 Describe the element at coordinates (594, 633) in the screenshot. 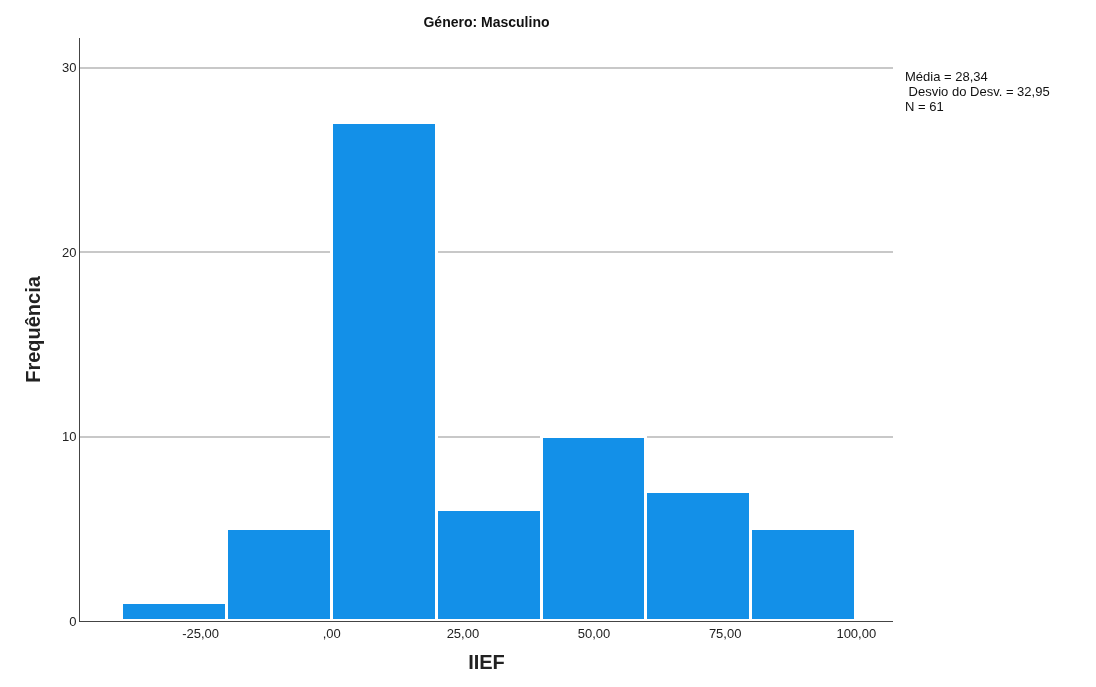

I see `x-tick-label: 50,00` at that location.